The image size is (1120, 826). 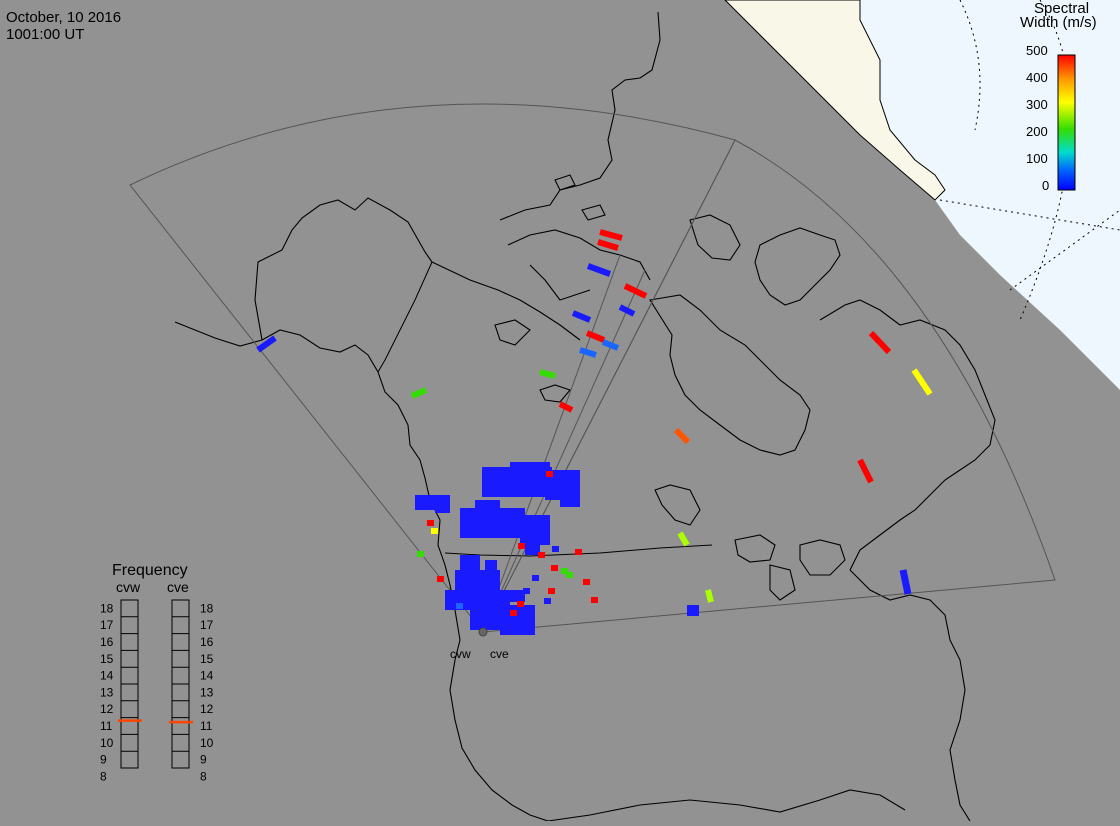 What do you see at coordinates (1045, 185) in the screenshot?
I see `colorbar-tick-0: 0` at bounding box center [1045, 185].